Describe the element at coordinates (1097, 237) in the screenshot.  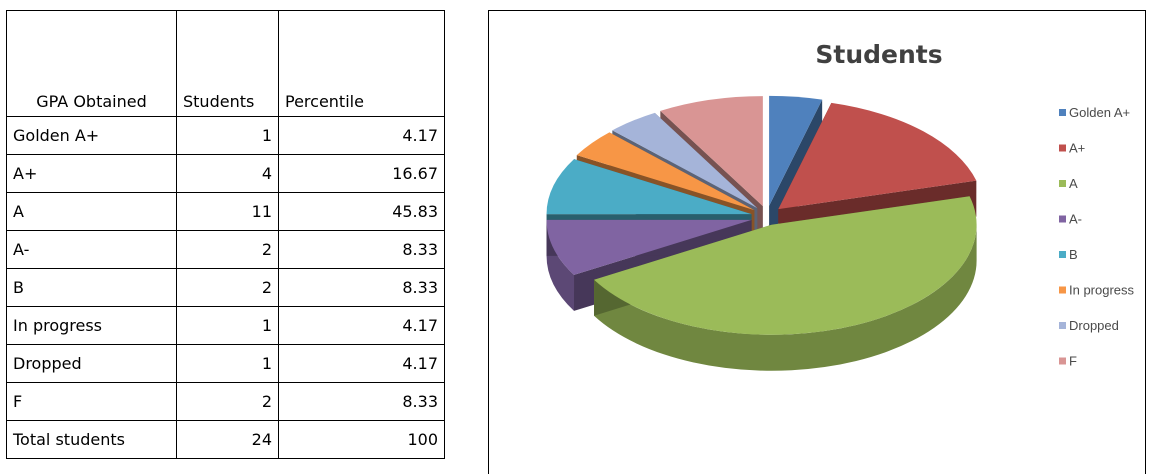
I see `chart-legend: Golden A+ A+ A A- B In progress Dropped F` at that location.